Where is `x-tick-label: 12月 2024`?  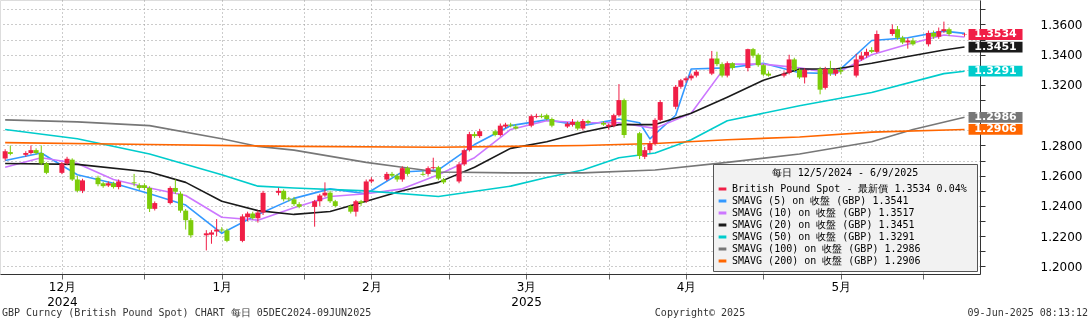 x-tick-label: 12月 2024 is located at coordinates (62, 294).